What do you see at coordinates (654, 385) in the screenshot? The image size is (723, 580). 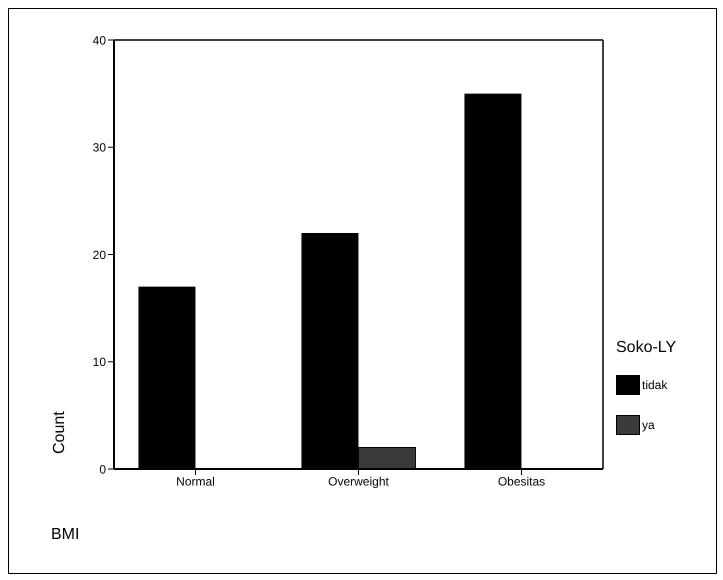 I see `legend-label: tidak` at bounding box center [654, 385].